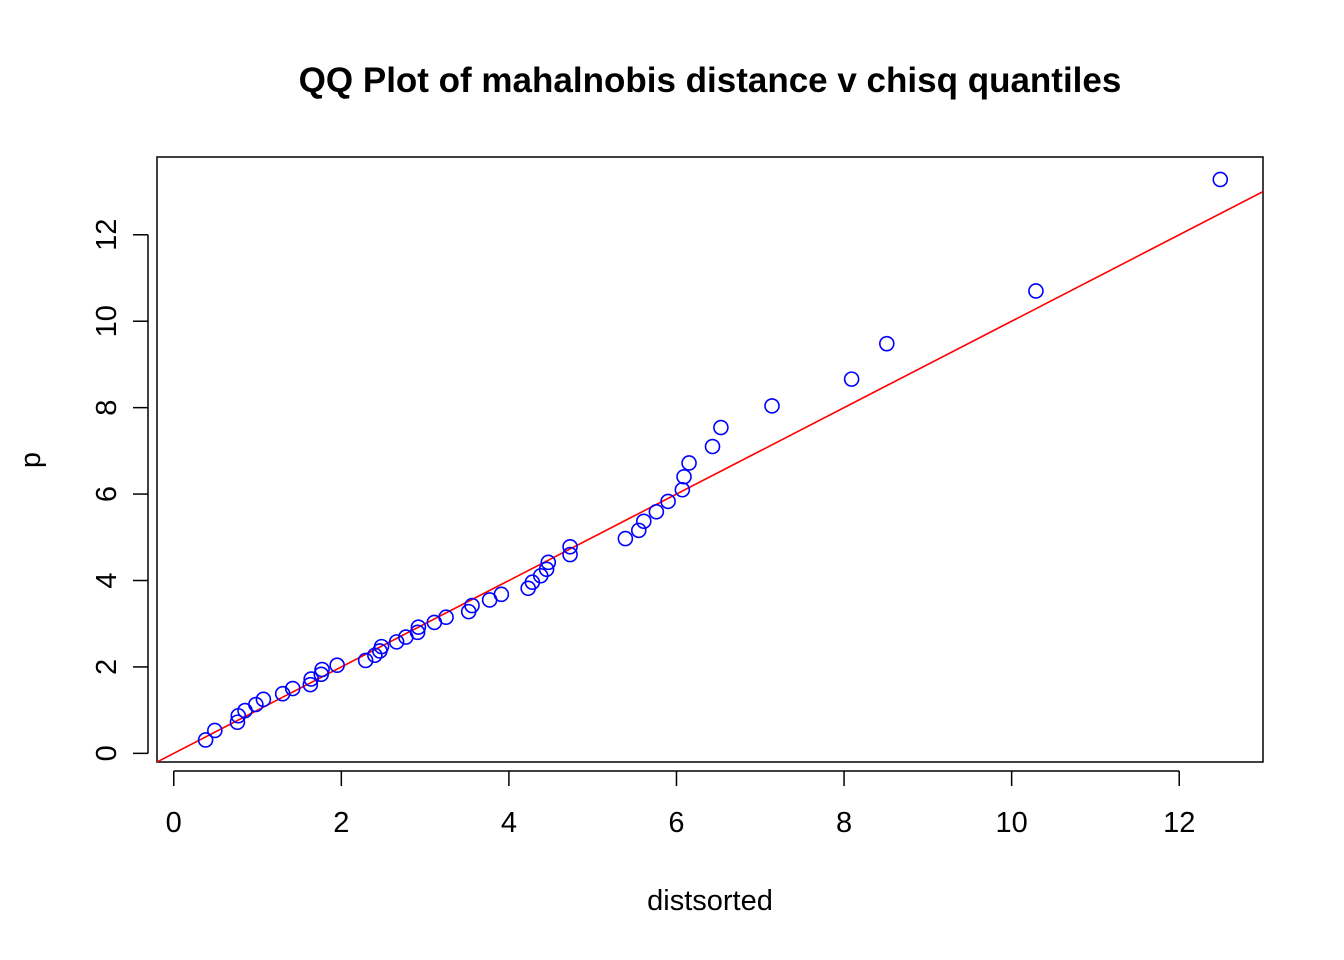 Image resolution: width=1344 pixels, height=960 pixels. I want to click on x-tick-label: 6, so click(676, 823).